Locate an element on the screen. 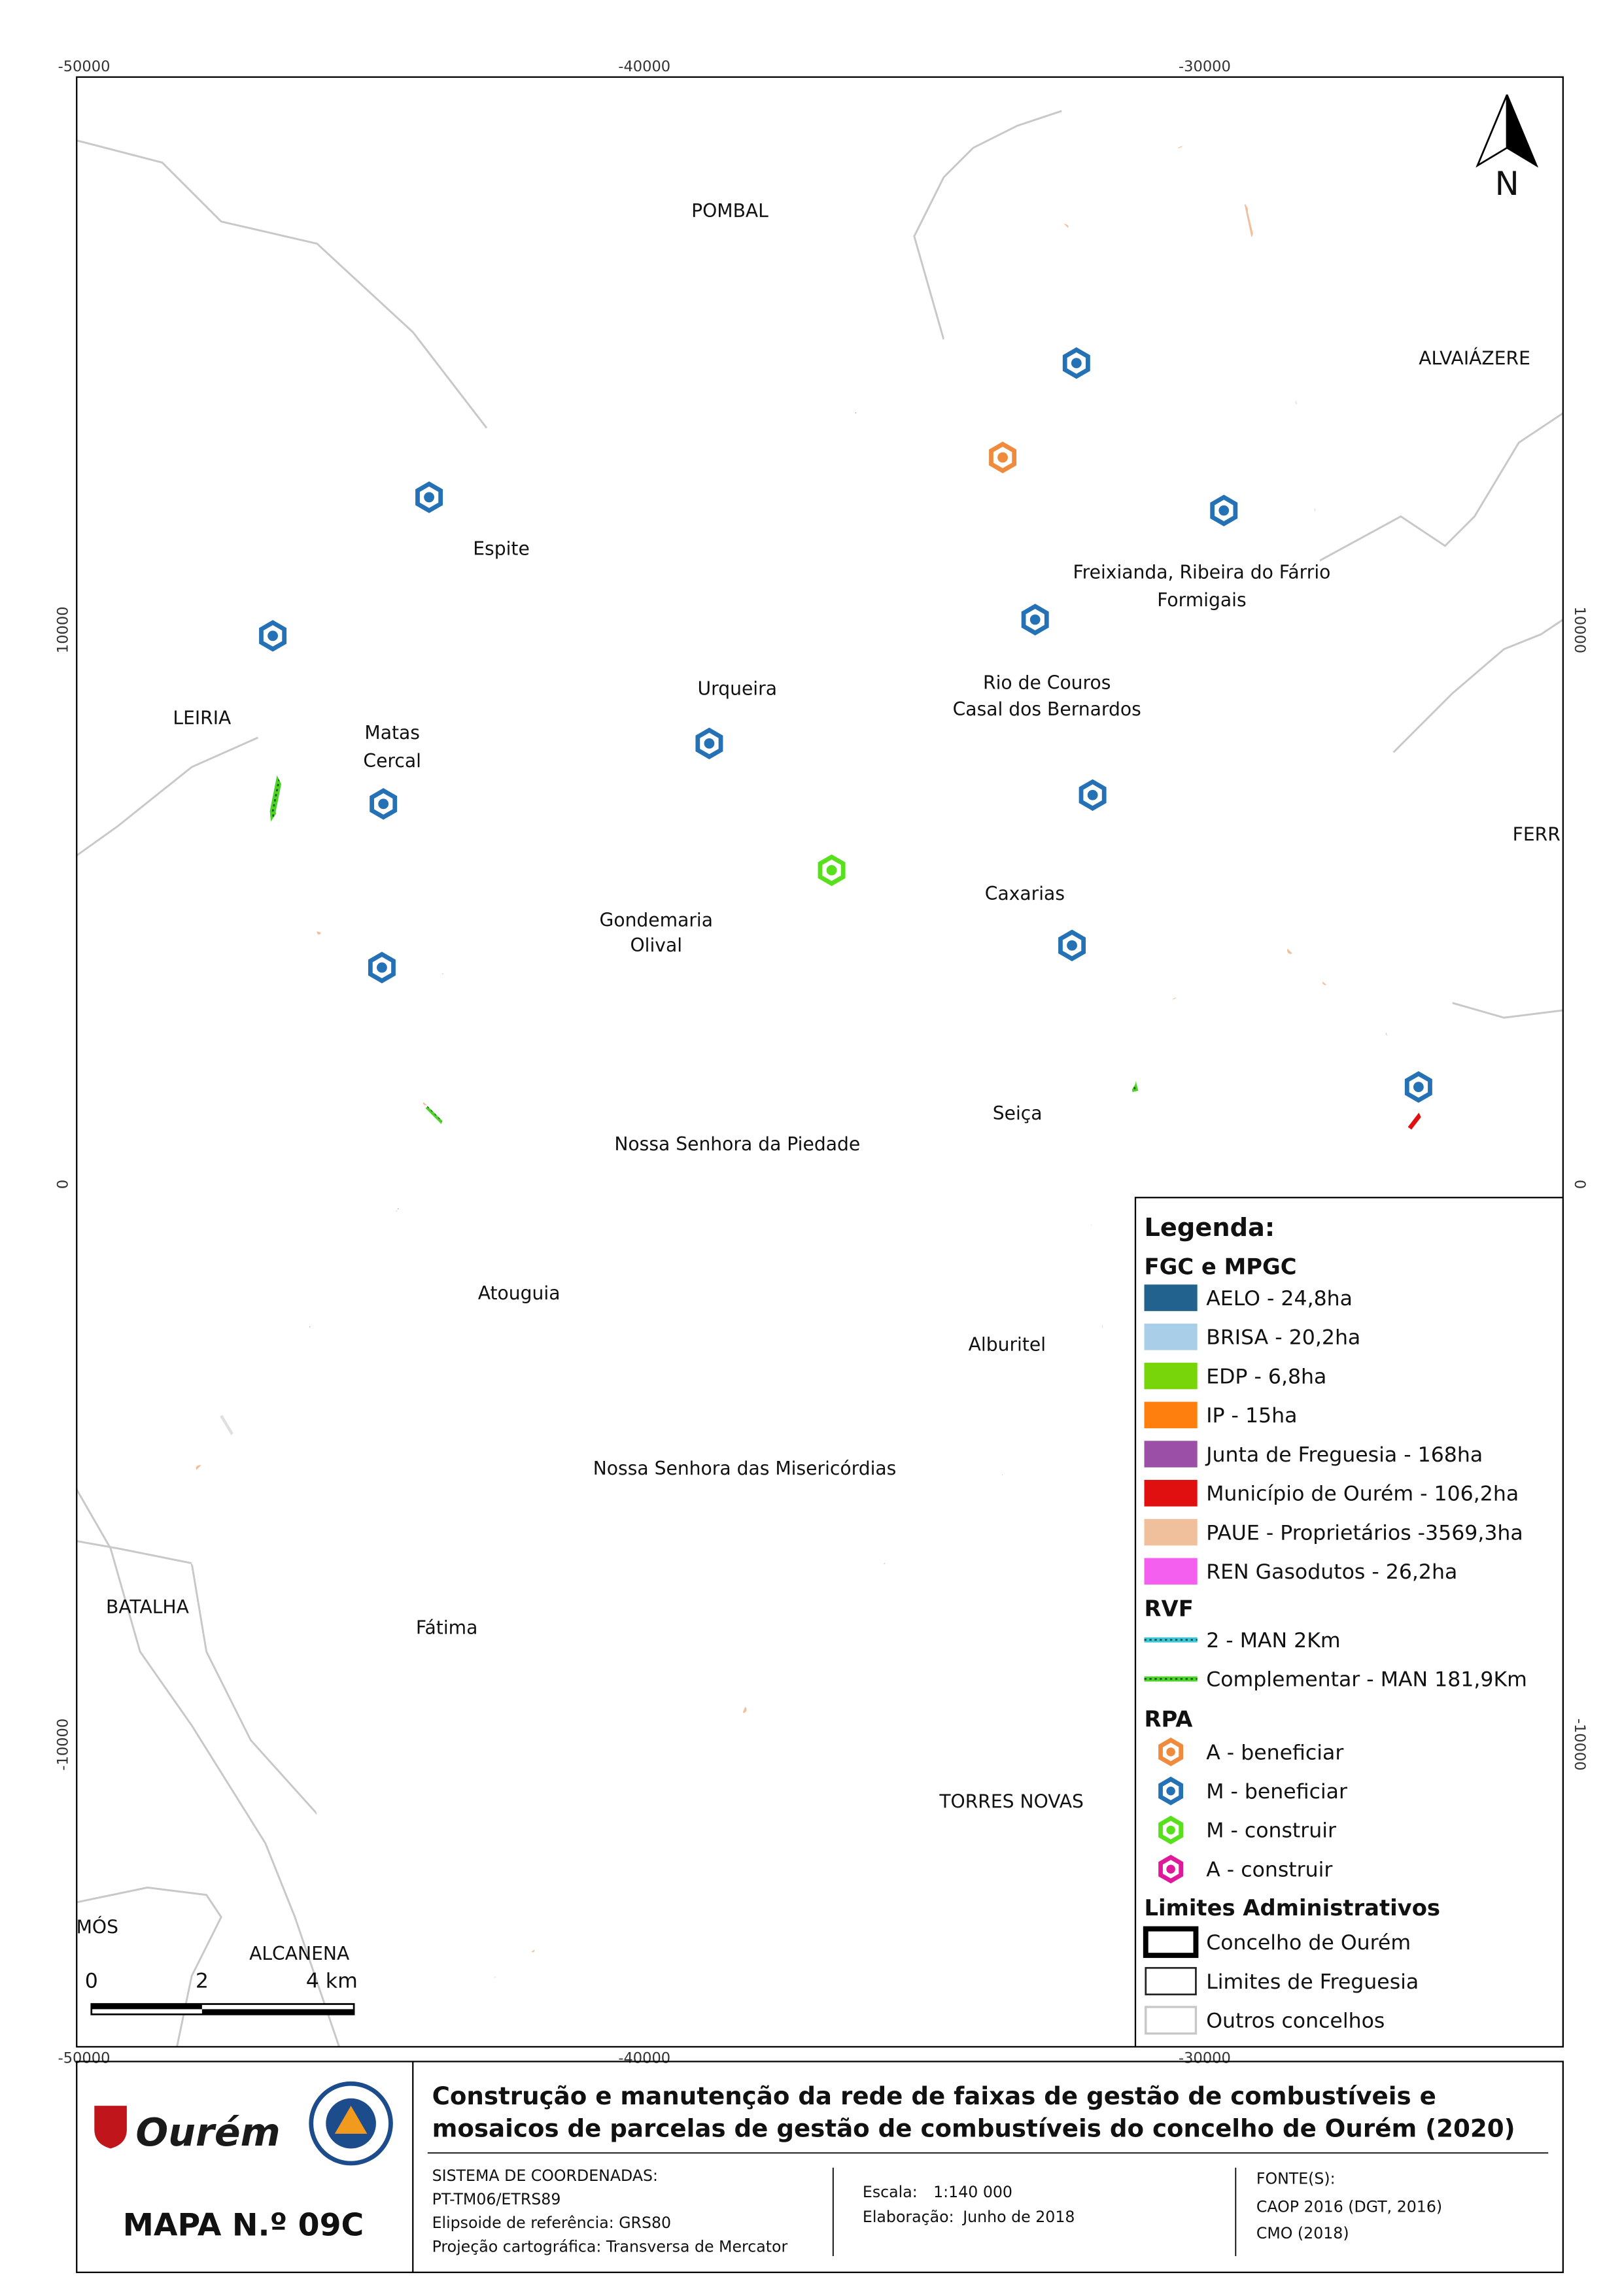  scale-label: 2 is located at coordinates (202, 1981).